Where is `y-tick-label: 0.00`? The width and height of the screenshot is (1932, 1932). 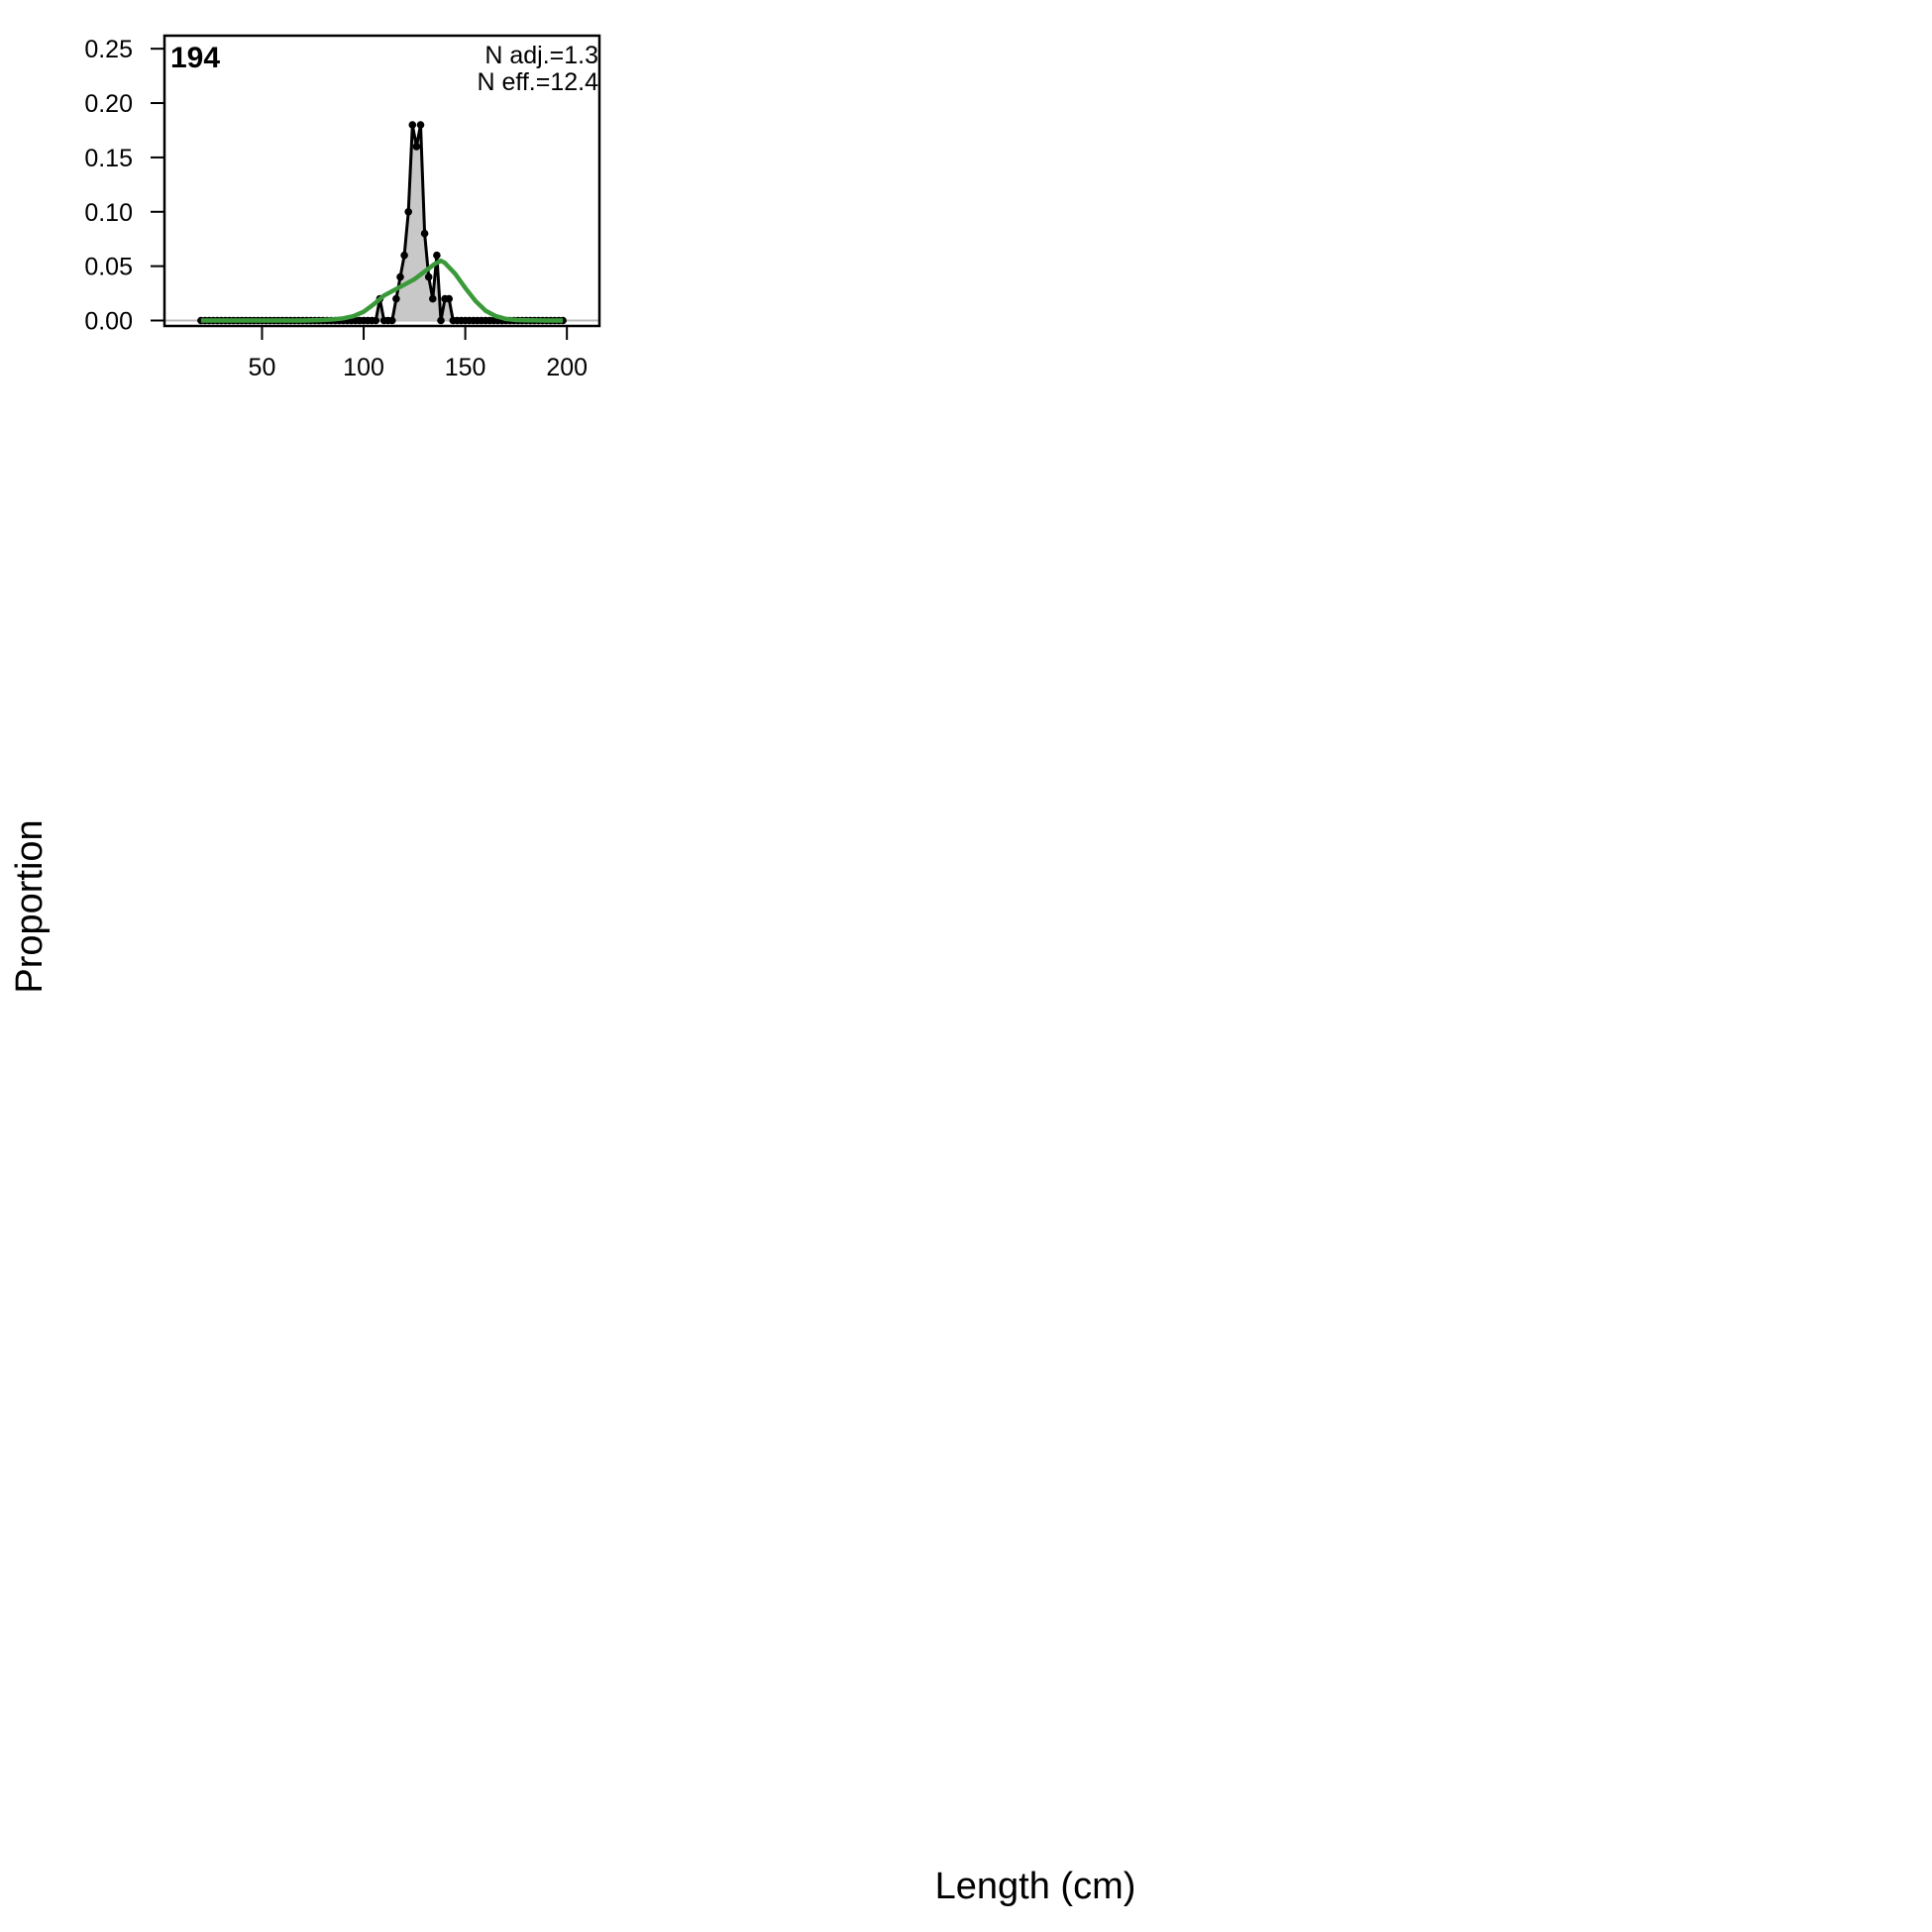 y-tick-label: 0.00 is located at coordinates (109, 322).